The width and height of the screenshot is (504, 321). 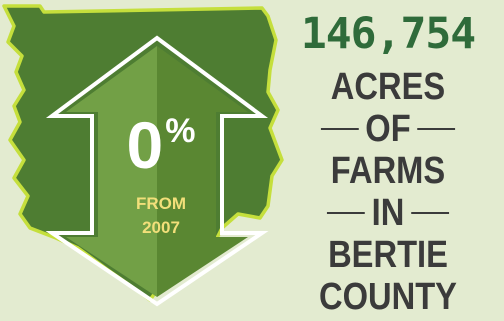 What do you see at coordinates (180, 131) in the screenshot?
I see `percent-sign: %` at bounding box center [180, 131].